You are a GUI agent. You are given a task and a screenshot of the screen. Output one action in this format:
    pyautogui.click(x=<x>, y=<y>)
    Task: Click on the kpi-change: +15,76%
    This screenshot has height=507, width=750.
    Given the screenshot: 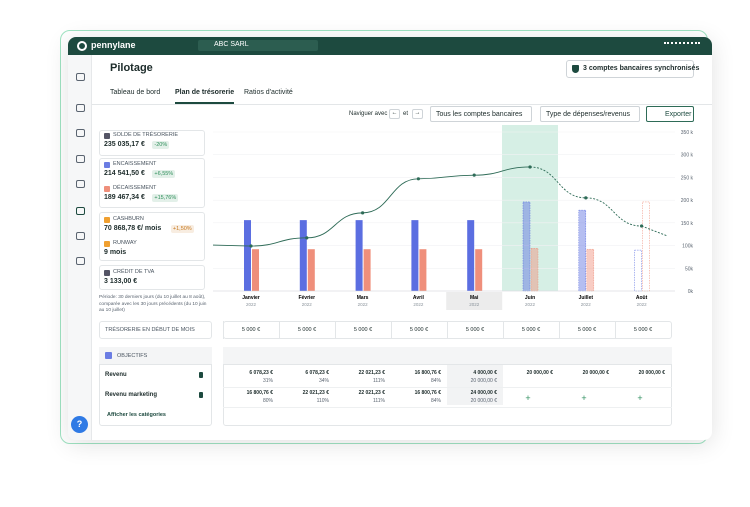 What is the action you would take?
    pyautogui.click(x=165, y=198)
    